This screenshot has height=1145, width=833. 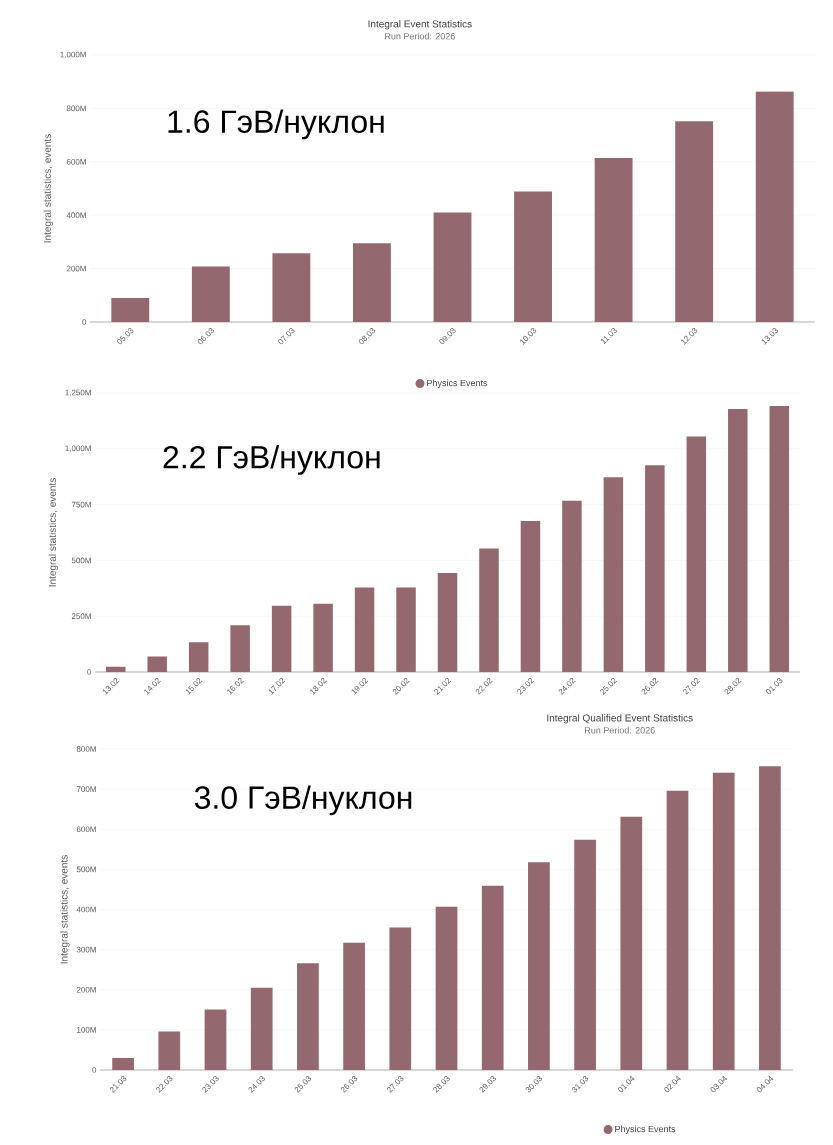 What do you see at coordinates (271, 460) in the screenshot?
I see `annotation: 2.2 ГэВ/нуклон` at bounding box center [271, 460].